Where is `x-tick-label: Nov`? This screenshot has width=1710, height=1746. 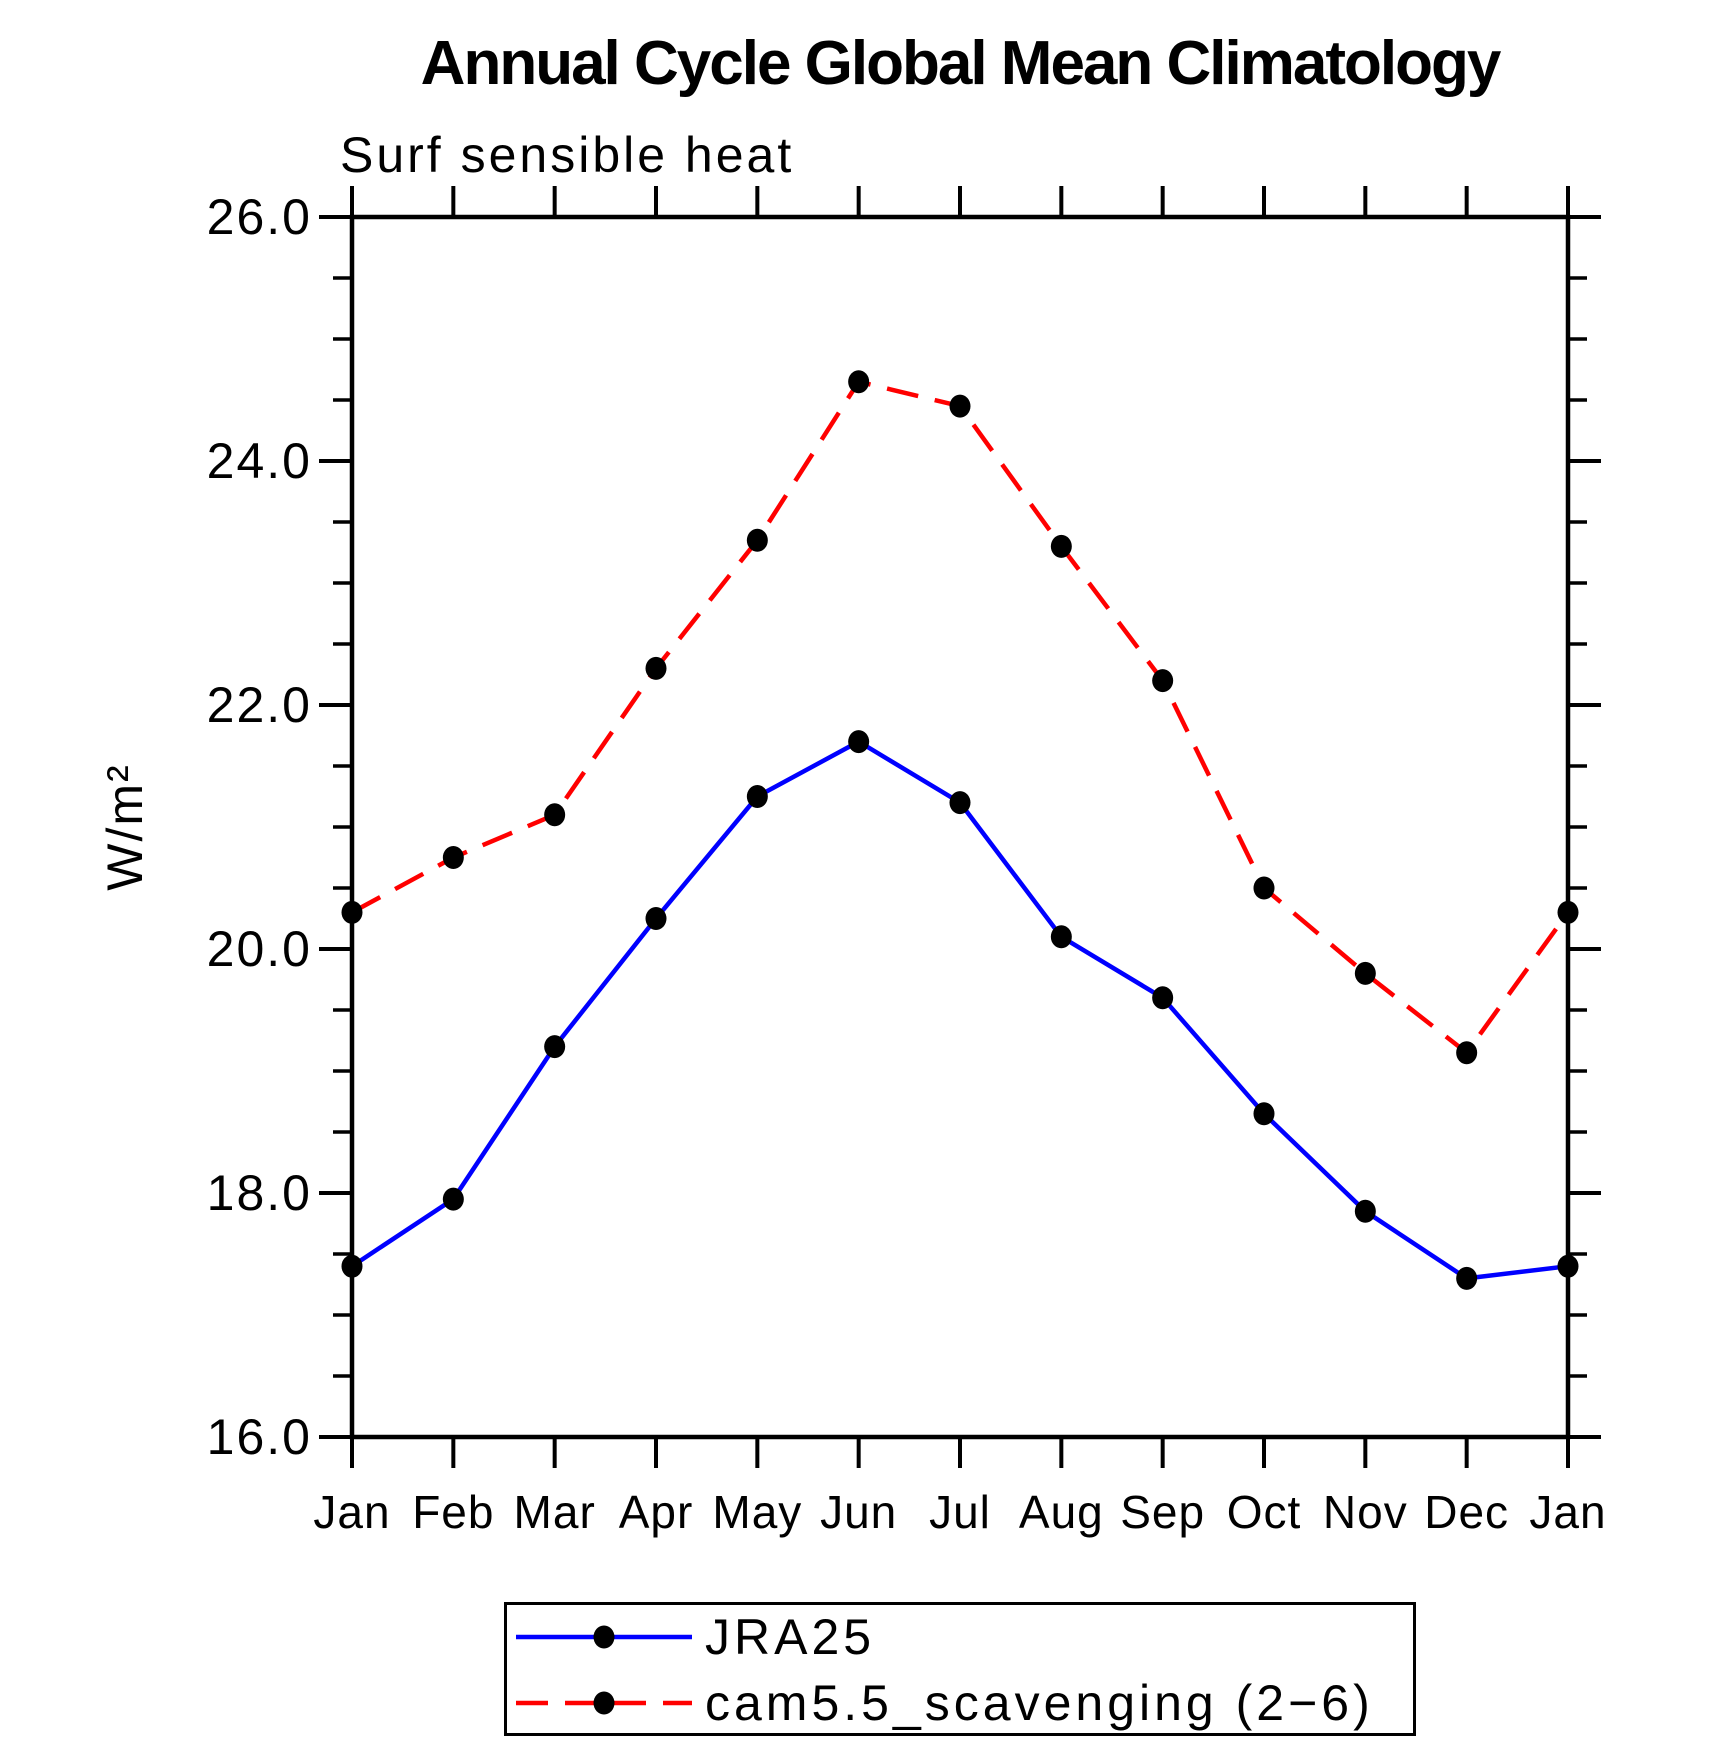
x-tick-label: Nov is located at coordinates (1365, 1512).